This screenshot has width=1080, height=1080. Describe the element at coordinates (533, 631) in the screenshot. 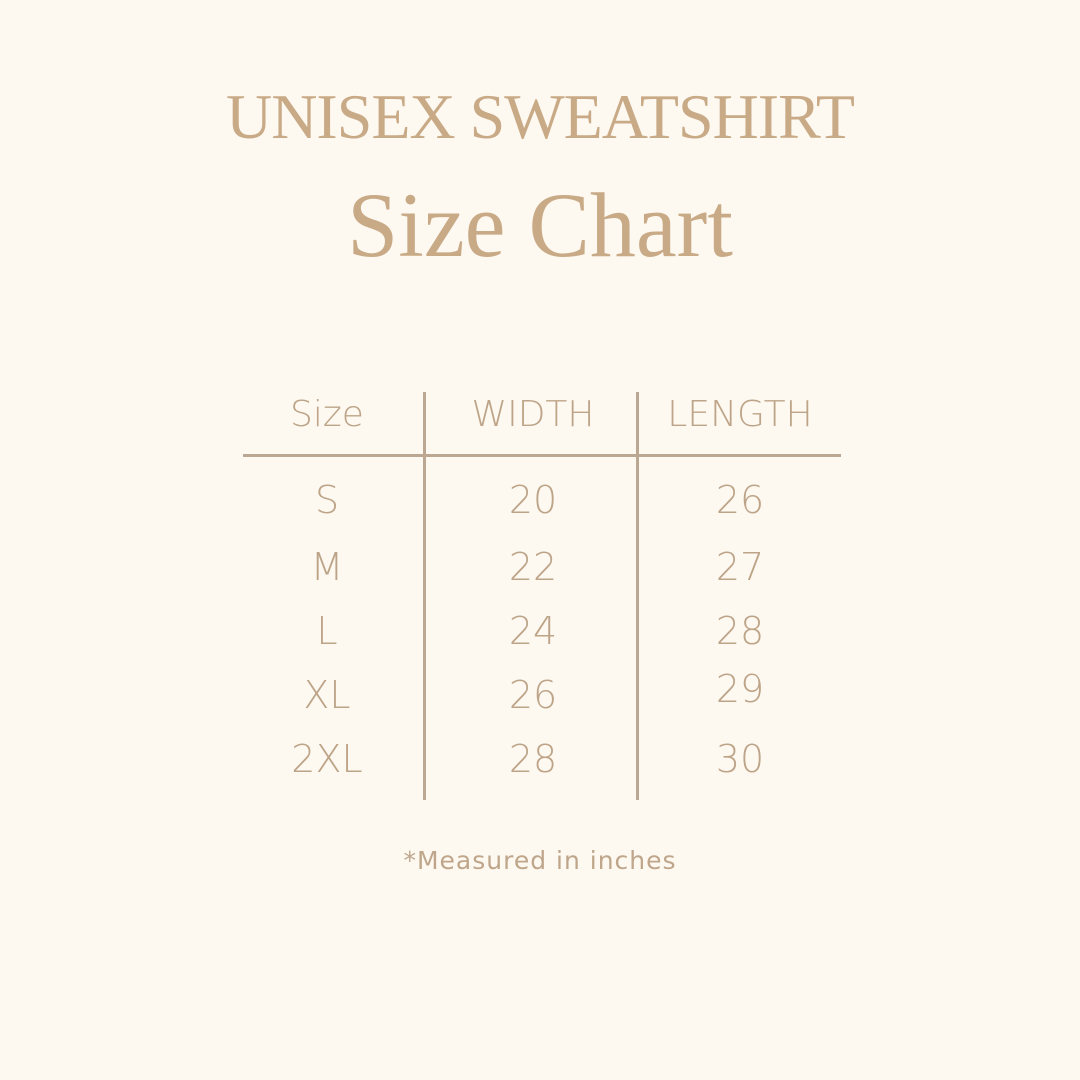

I see `cell-width: 24` at that location.